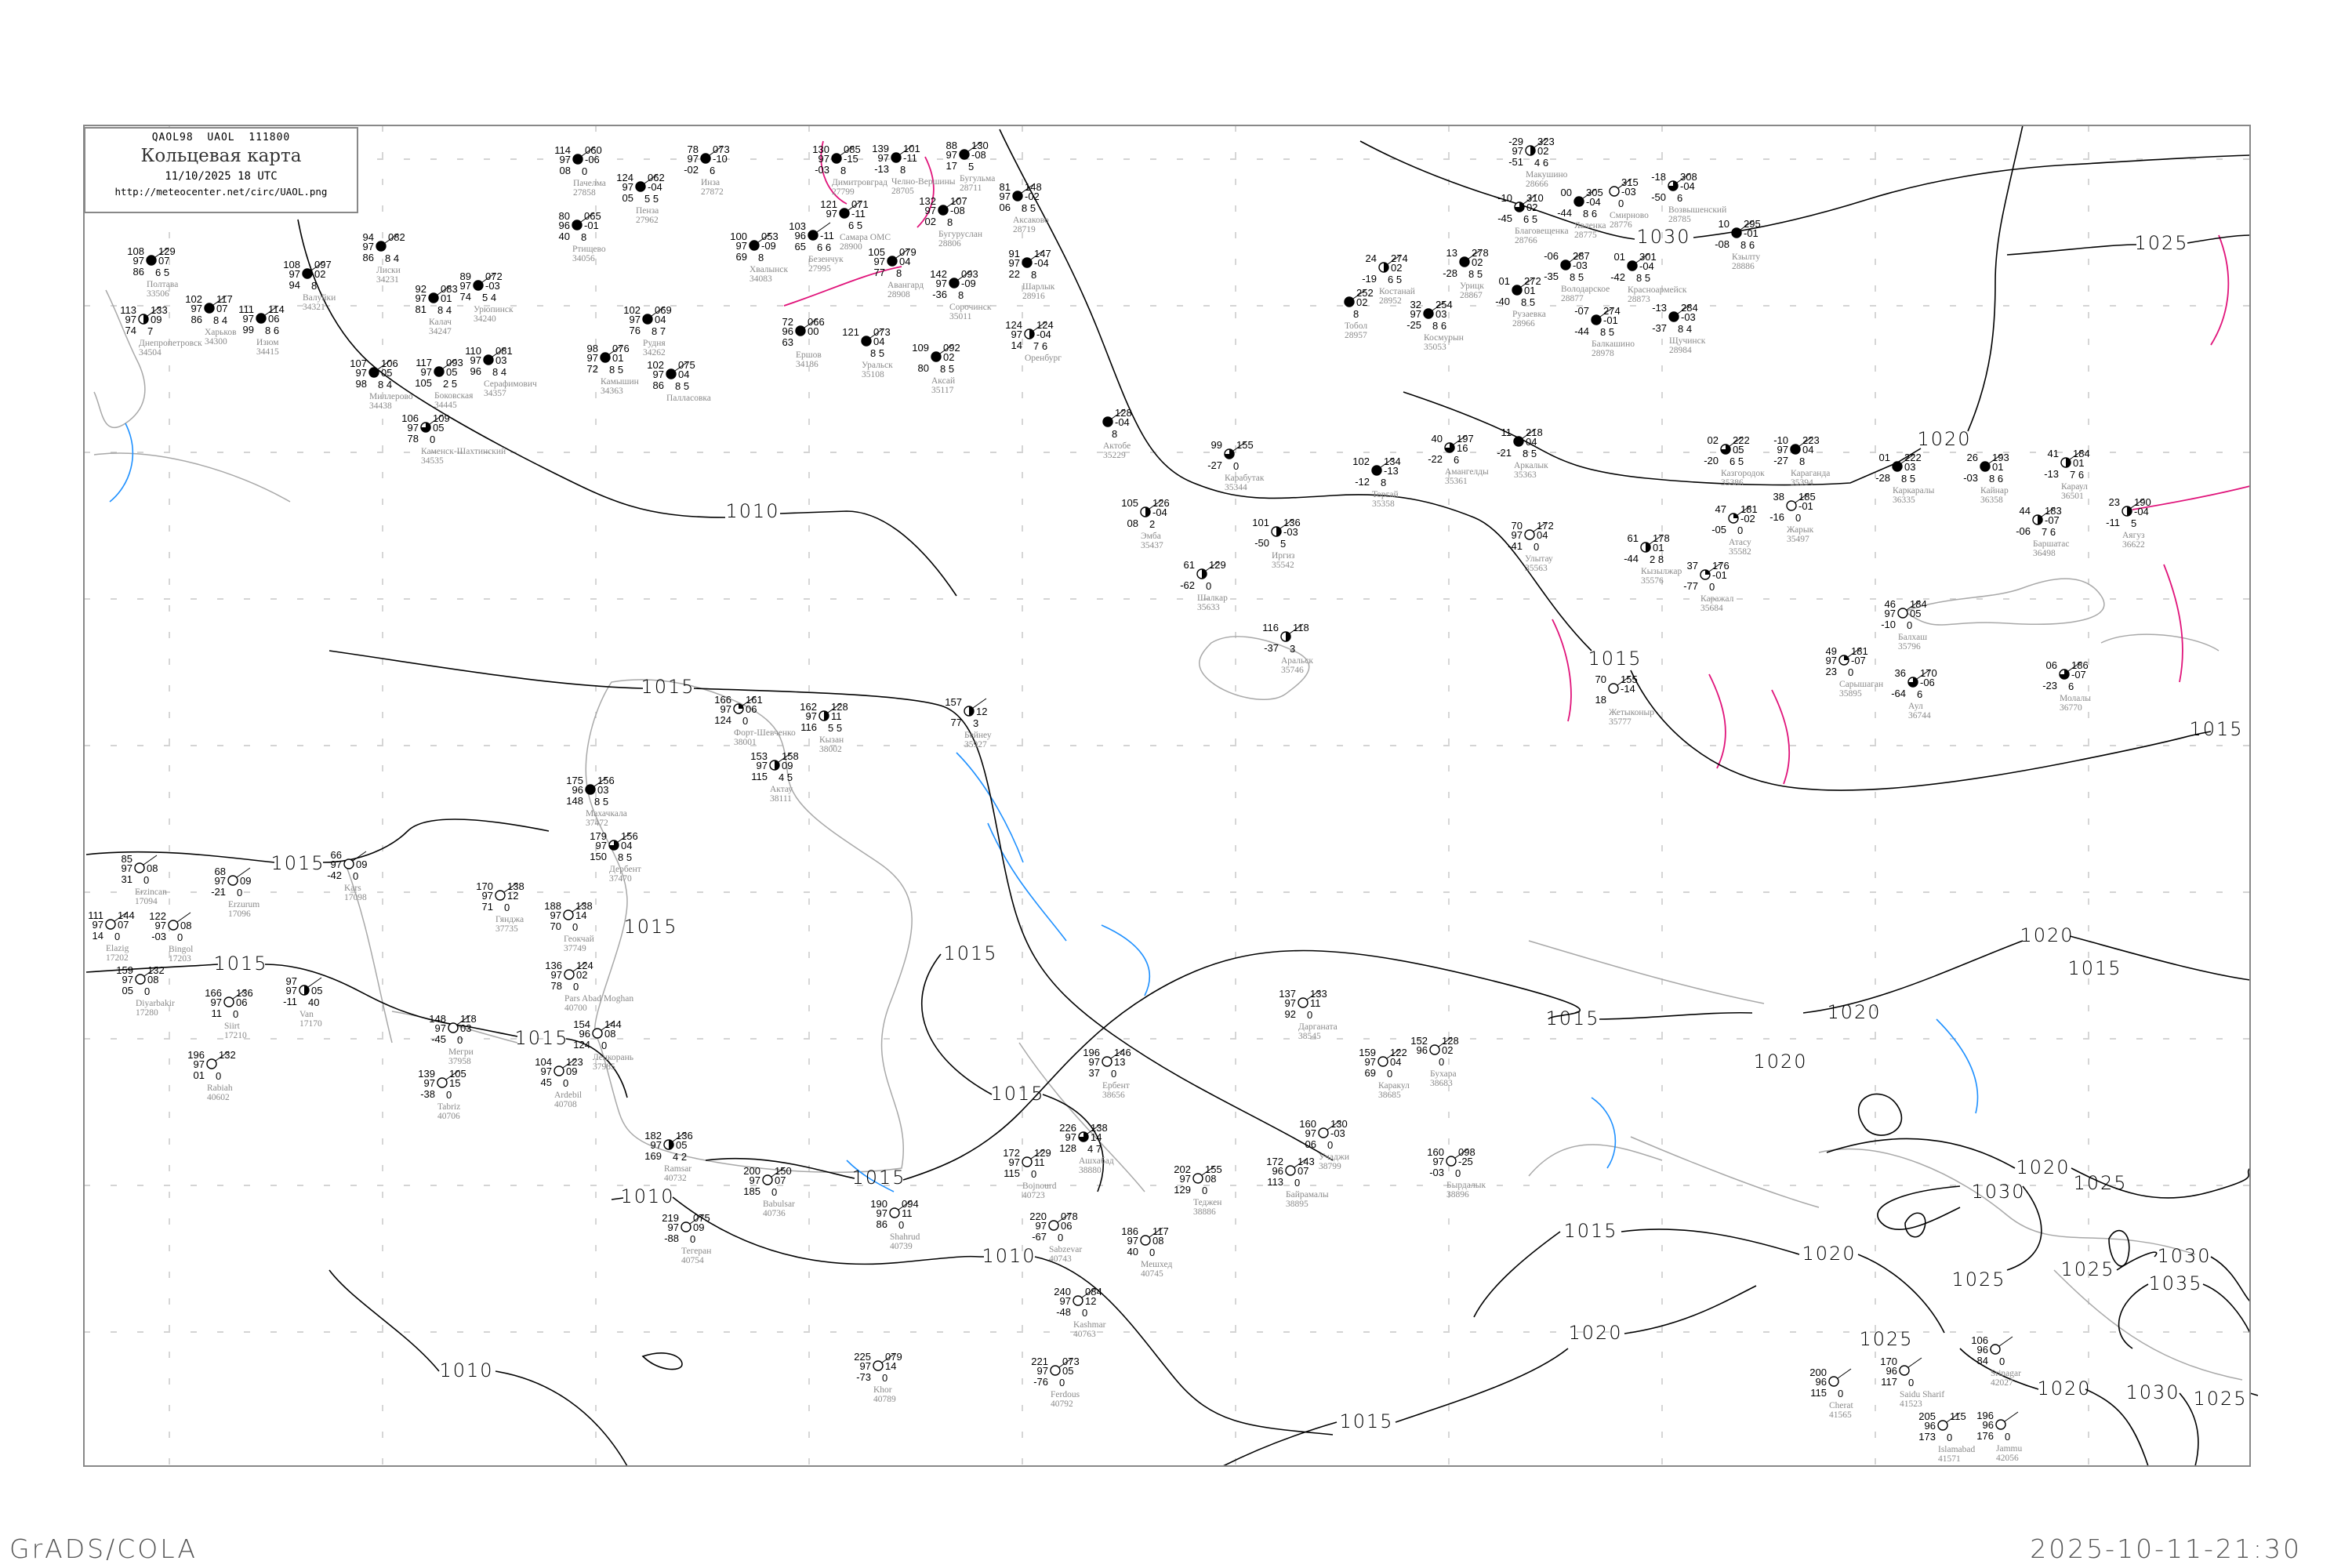 The width and height of the screenshot is (2352, 1568). Describe the element at coordinates (1441, 1083) in the screenshot. I see `station-id: 38683` at that location.